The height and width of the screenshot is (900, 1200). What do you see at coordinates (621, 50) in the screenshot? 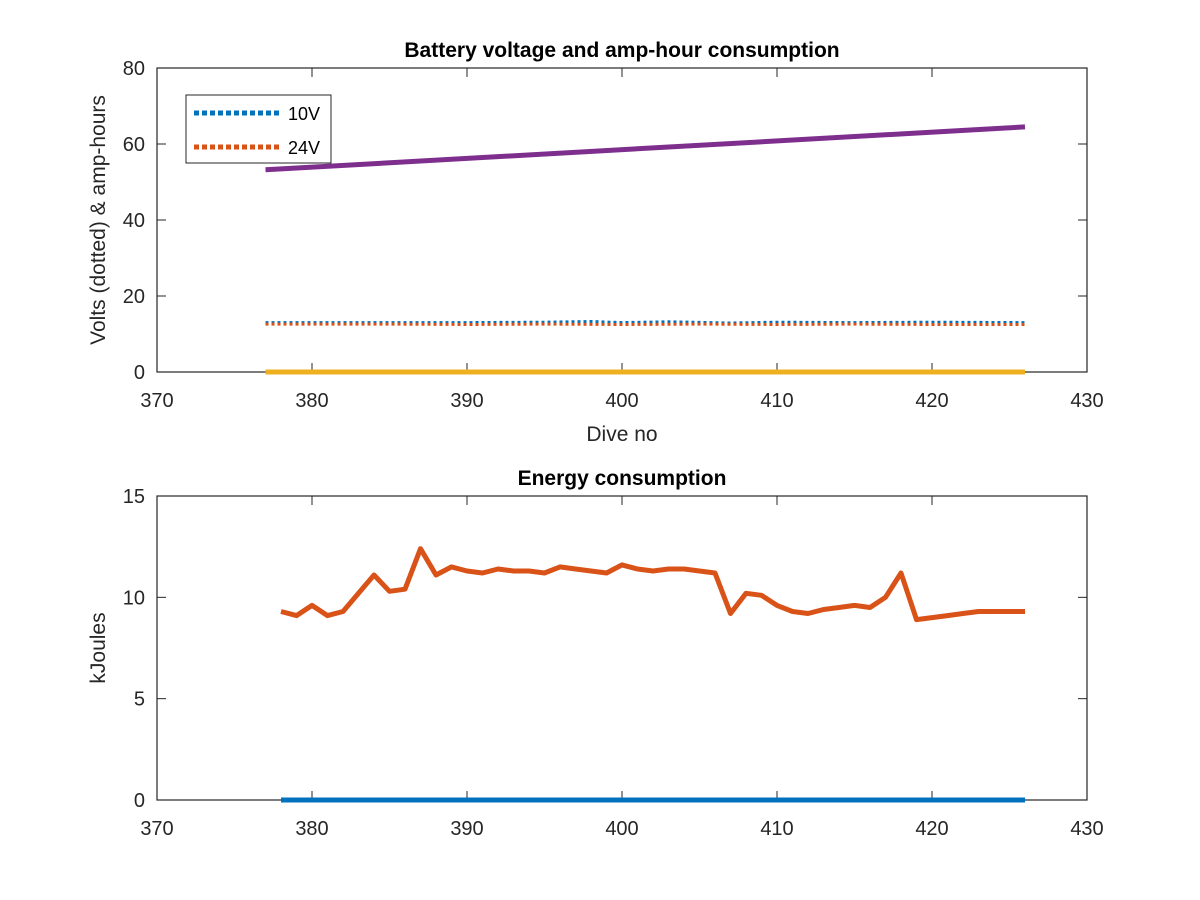
I see `top-plot-title: Battery voltage and amp-hour consumption` at bounding box center [621, 50].